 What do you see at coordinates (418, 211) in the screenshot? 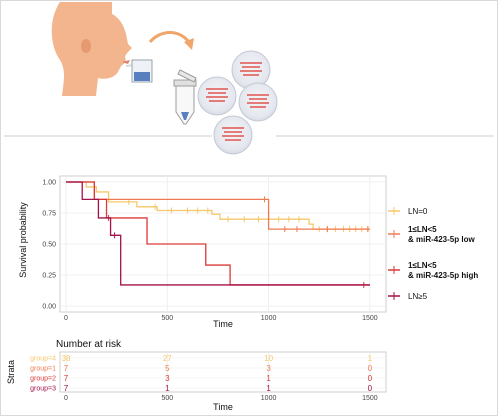
I see `legend-label: LN=0` at bounding box center [418, 211].